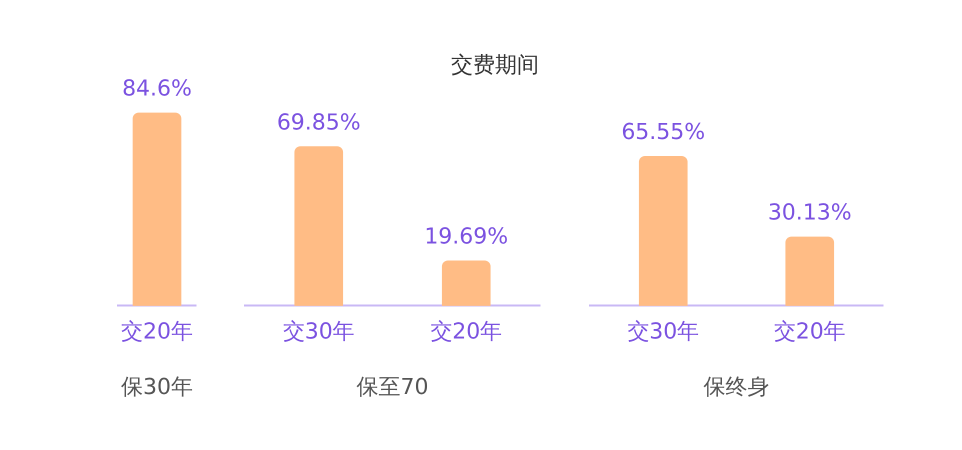  I want to click on data-label: 84.6%, so click(157, 89).